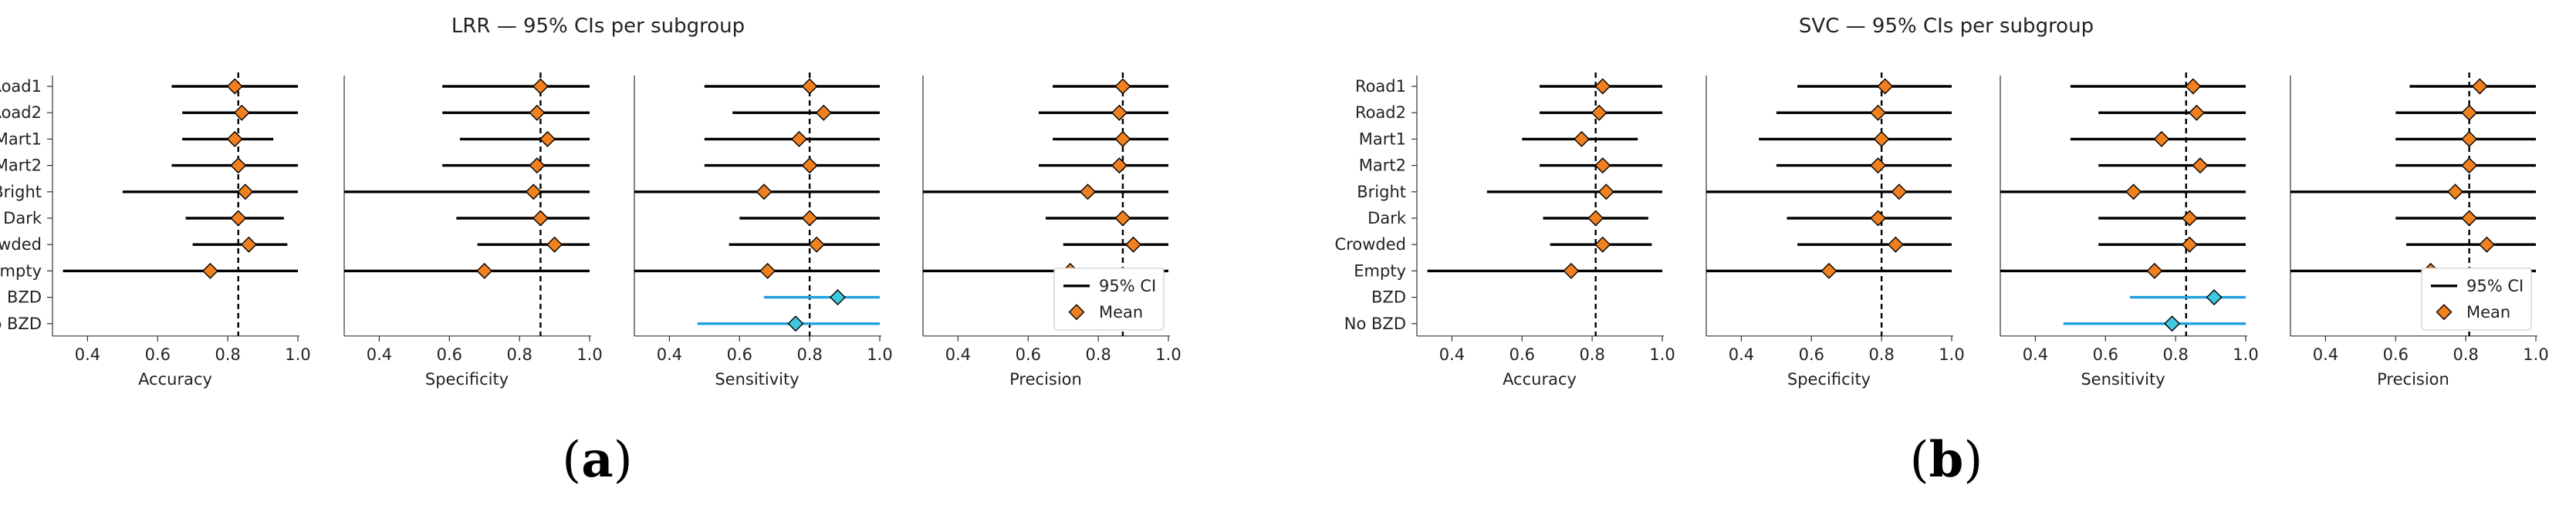 Image resolution: width=2576 pixels, height=505 pixels. Describe the element at coordinates (1829, 379) in the screenshot. I see `x-axis-title: Specificity` at that location.